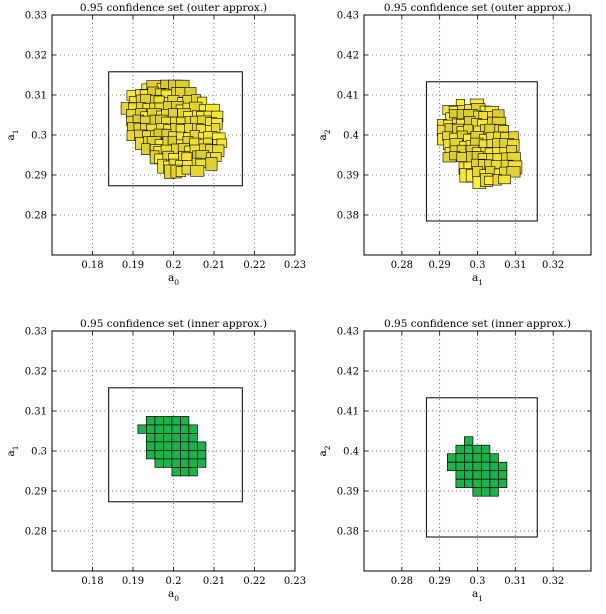 This screenshot has height=614, width=606. Describe the element at coordinates (440, 265) in the screenshot. I see `x-tick-label: 0.29` at that location.